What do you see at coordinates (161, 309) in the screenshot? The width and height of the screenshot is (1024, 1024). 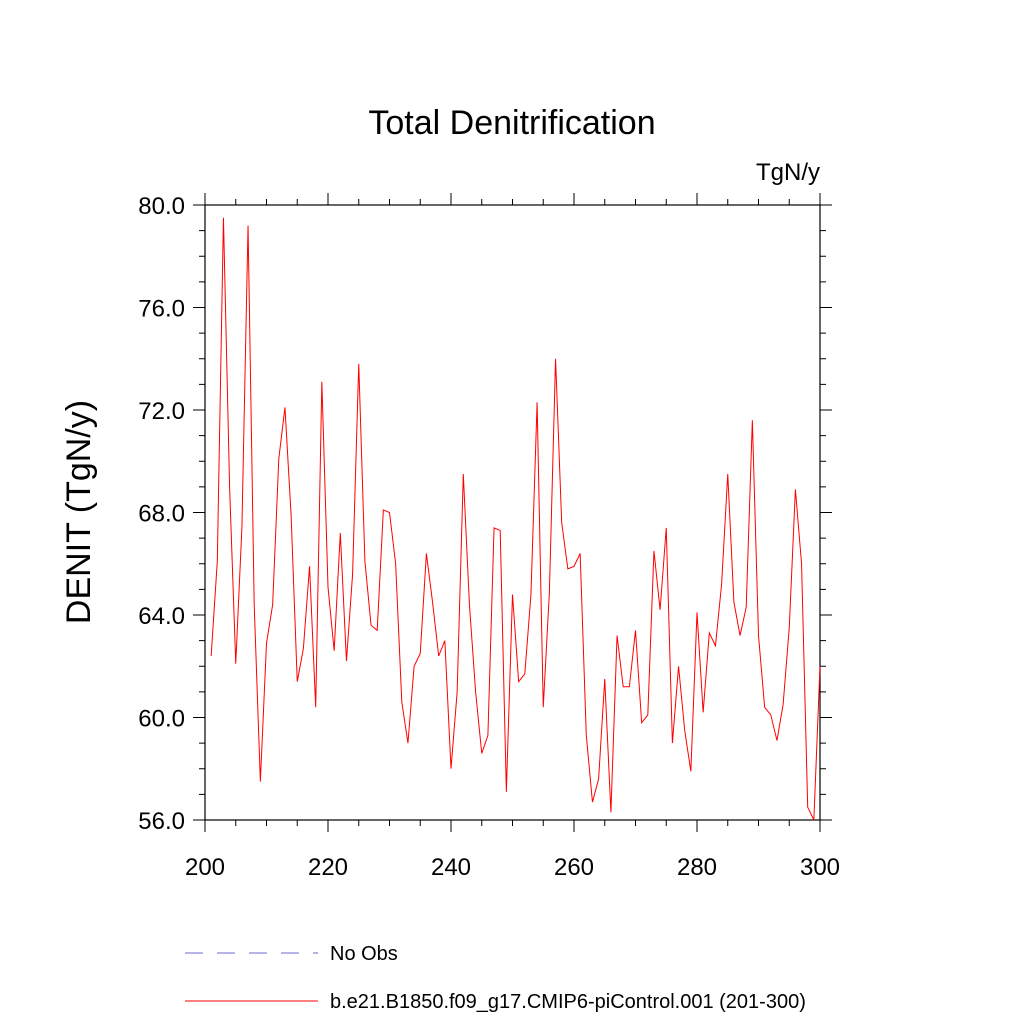 I see `y-tick-label: 76.0` at bounding box center [161, 309].